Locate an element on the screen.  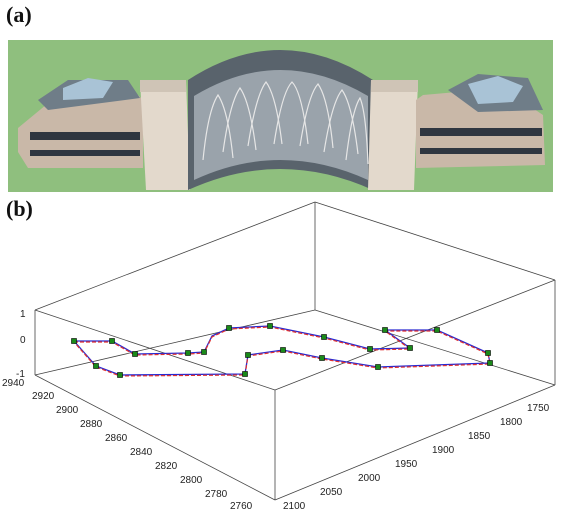
y-tick: 2000 is located at coordinates (369, 478).